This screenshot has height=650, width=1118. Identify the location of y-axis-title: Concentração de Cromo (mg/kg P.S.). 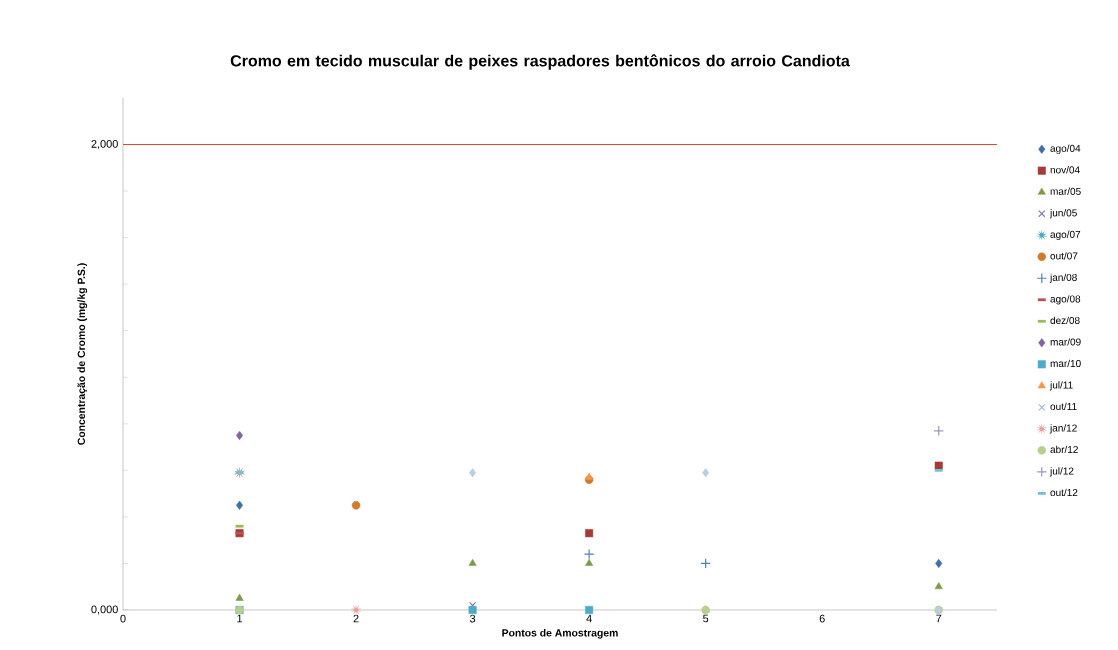
(82, 354).